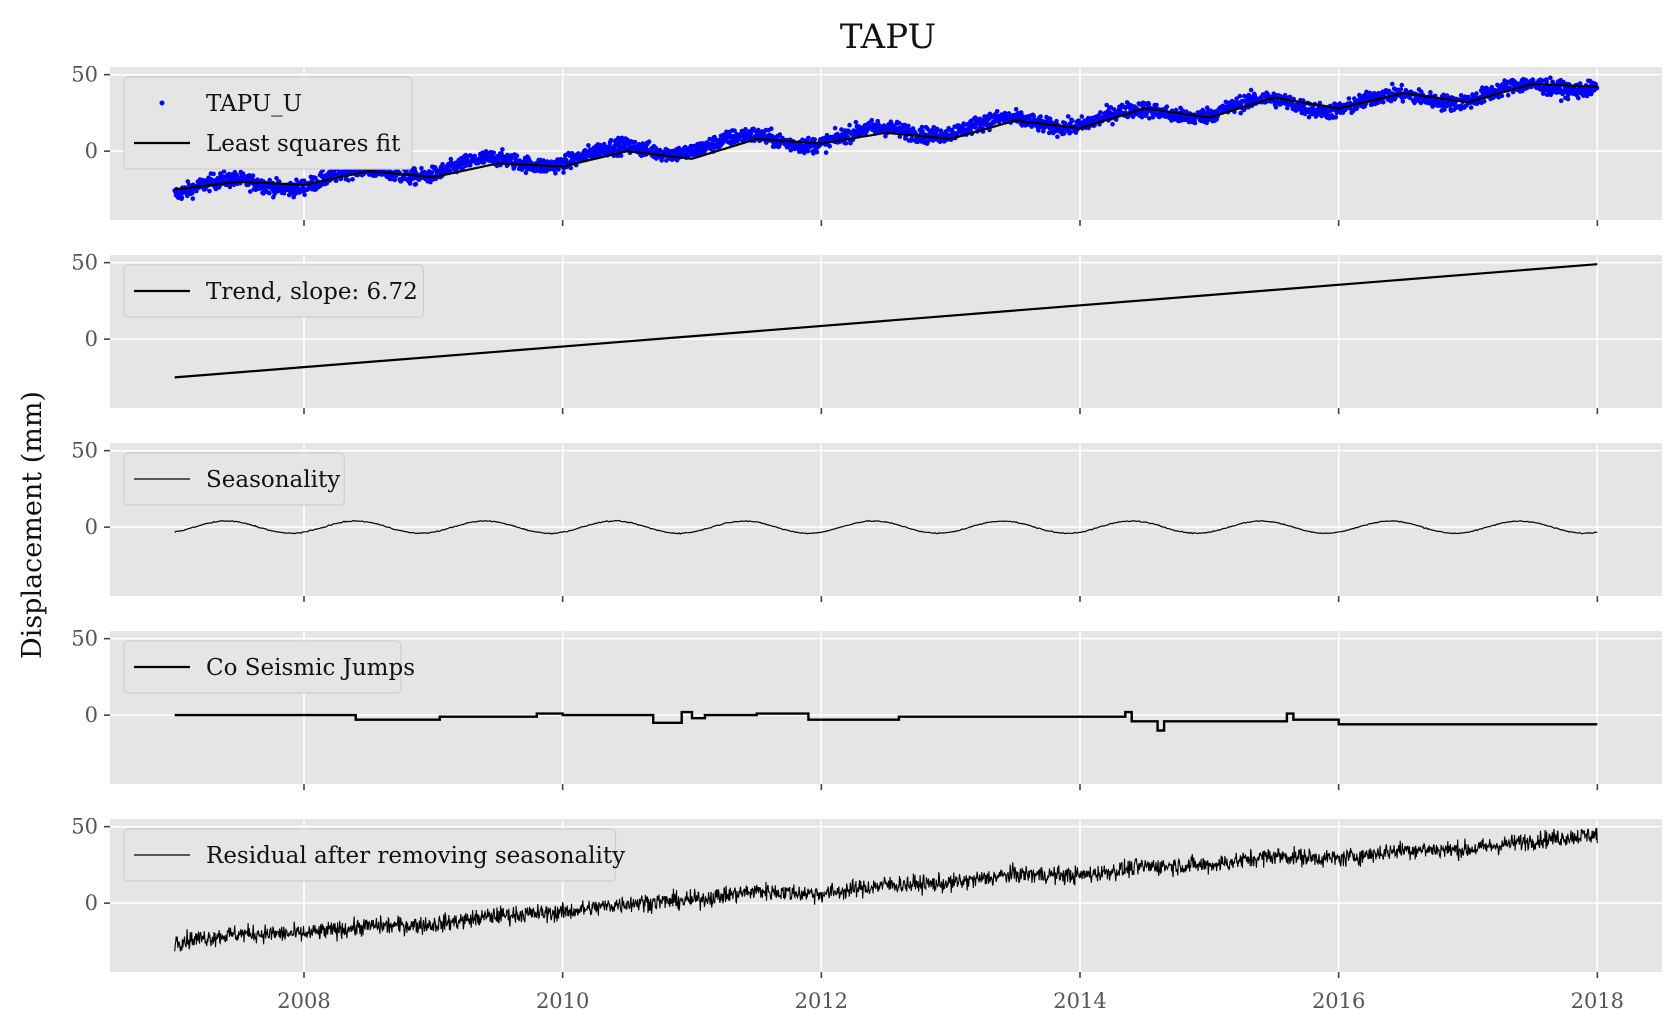 The image size is (1677, 1035). What do you see at coordinates (1597, 1001) in the screenshot?
I see `x-tick-label: 2018` at bounding box center [1597, 1001].